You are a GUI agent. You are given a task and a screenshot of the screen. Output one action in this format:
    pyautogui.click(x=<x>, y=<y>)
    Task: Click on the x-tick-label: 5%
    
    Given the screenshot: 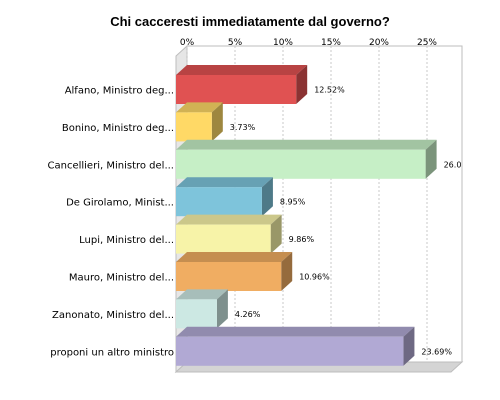 What is the action you would take?
    pyautogui.click(x=235, y=43)
    